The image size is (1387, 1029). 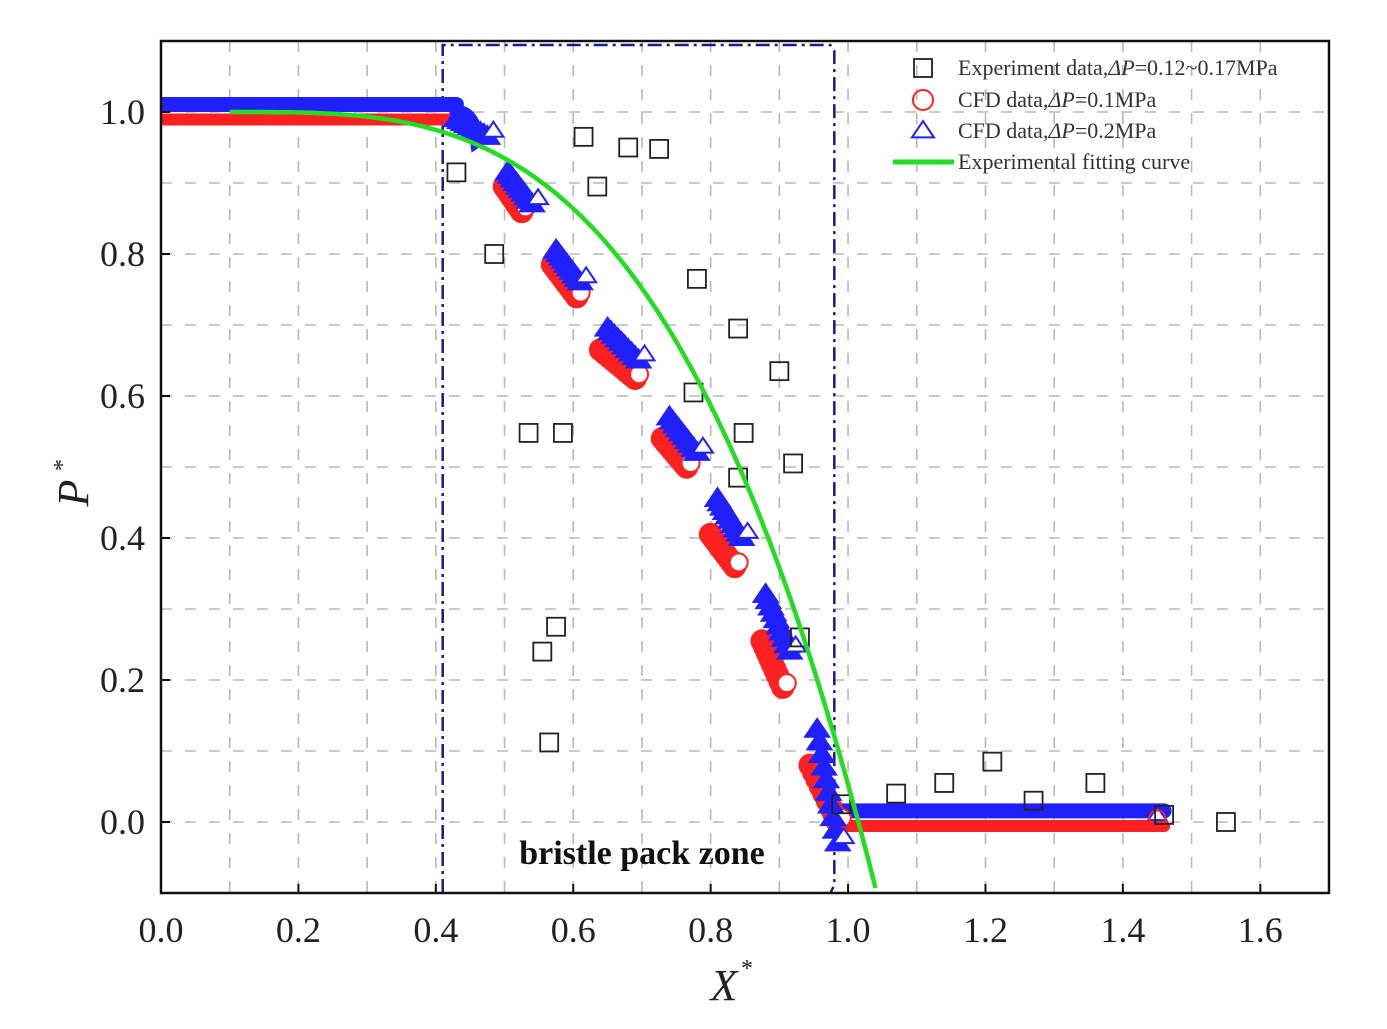 What do you see at coordinates (923, 68) in the screenshot?
I see `legend-marker-experiment` at bounding box center [923, 68].